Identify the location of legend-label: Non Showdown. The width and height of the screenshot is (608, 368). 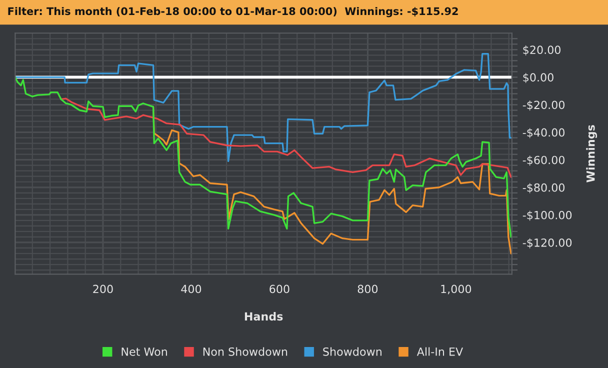
(245, 351).